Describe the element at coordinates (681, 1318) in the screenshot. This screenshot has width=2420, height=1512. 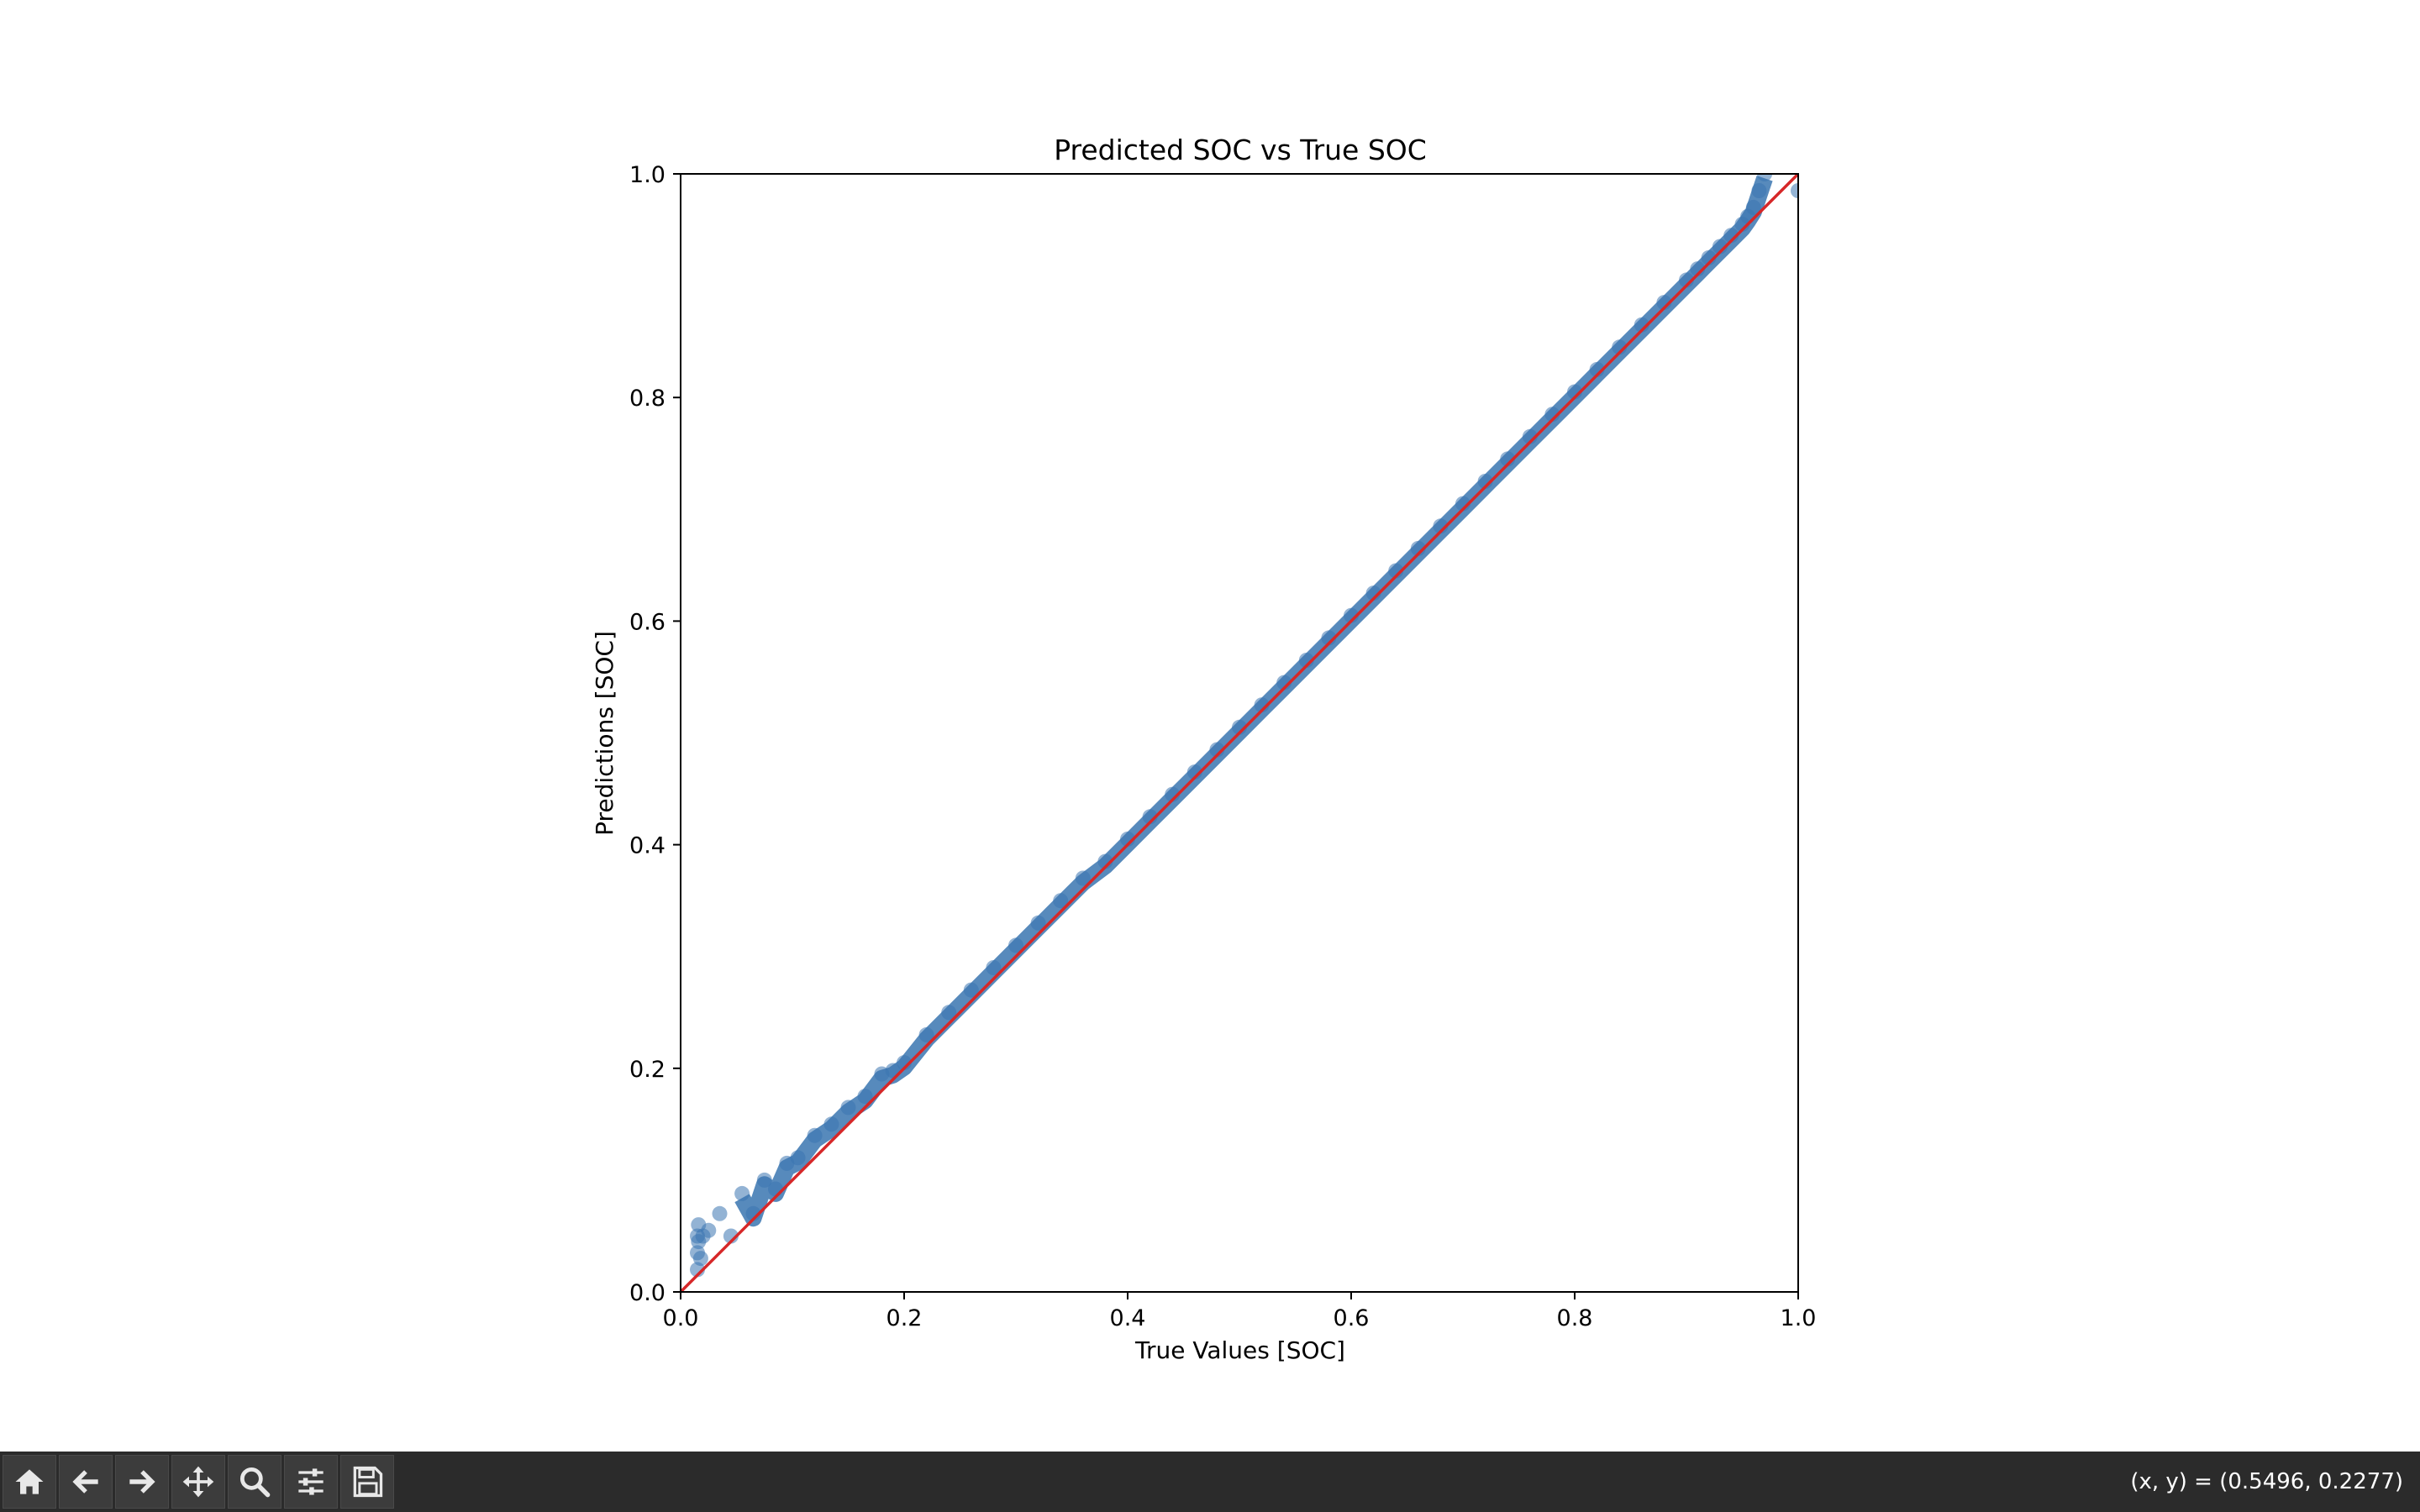
I see `x-tick-label: 0.0` at that location.